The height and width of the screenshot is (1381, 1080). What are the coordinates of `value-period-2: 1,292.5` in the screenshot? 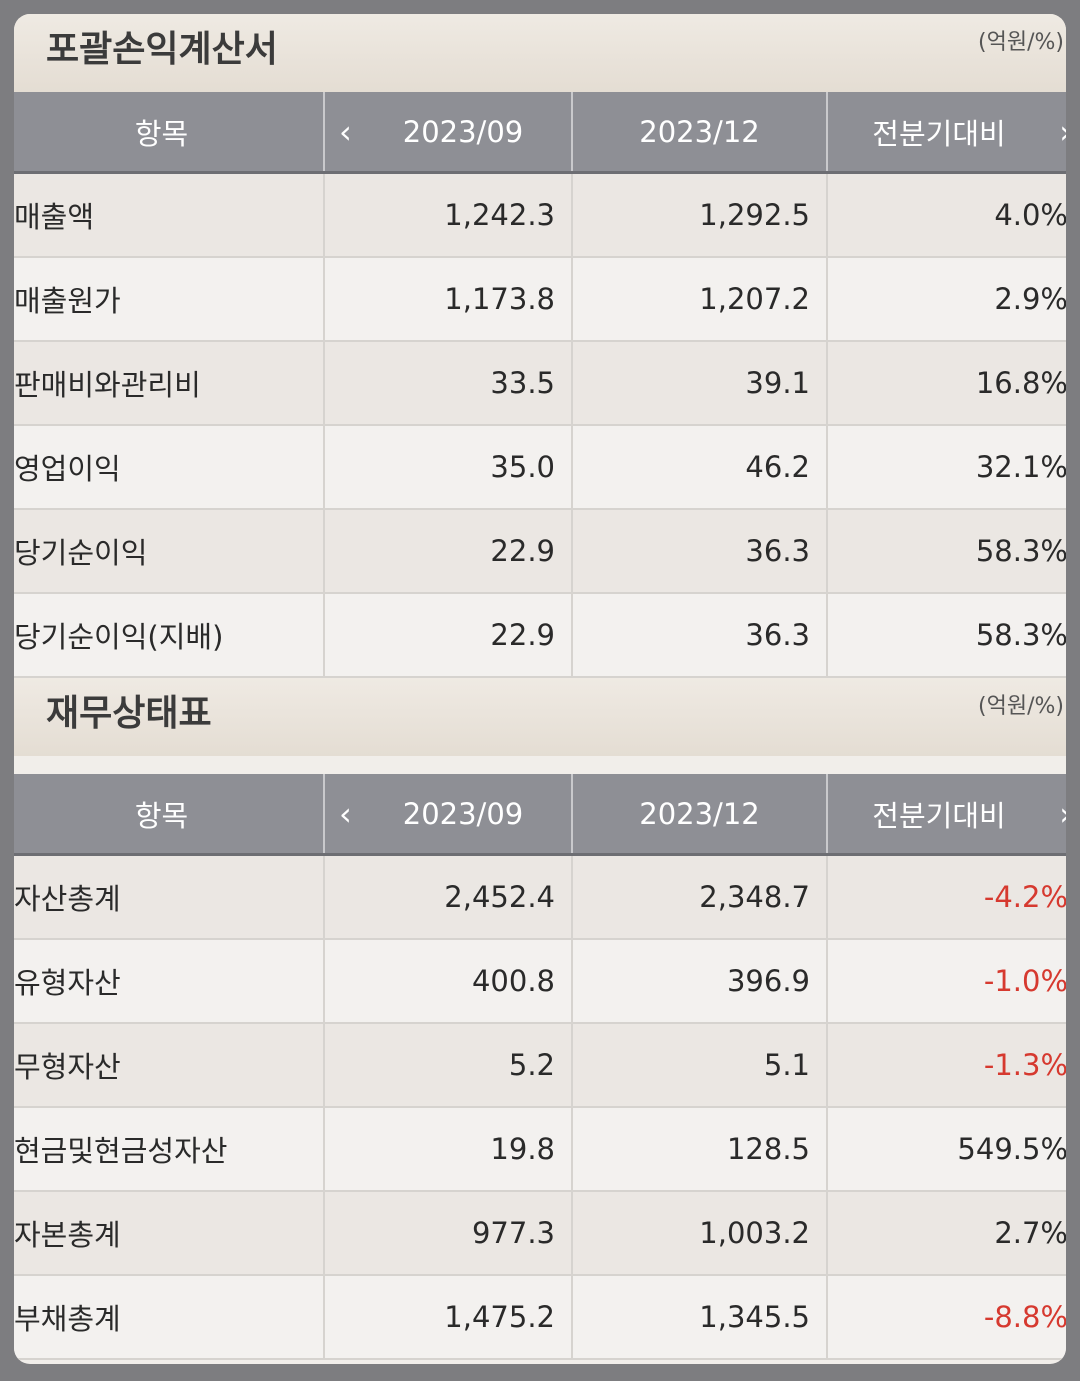 It's located at (700, 215).